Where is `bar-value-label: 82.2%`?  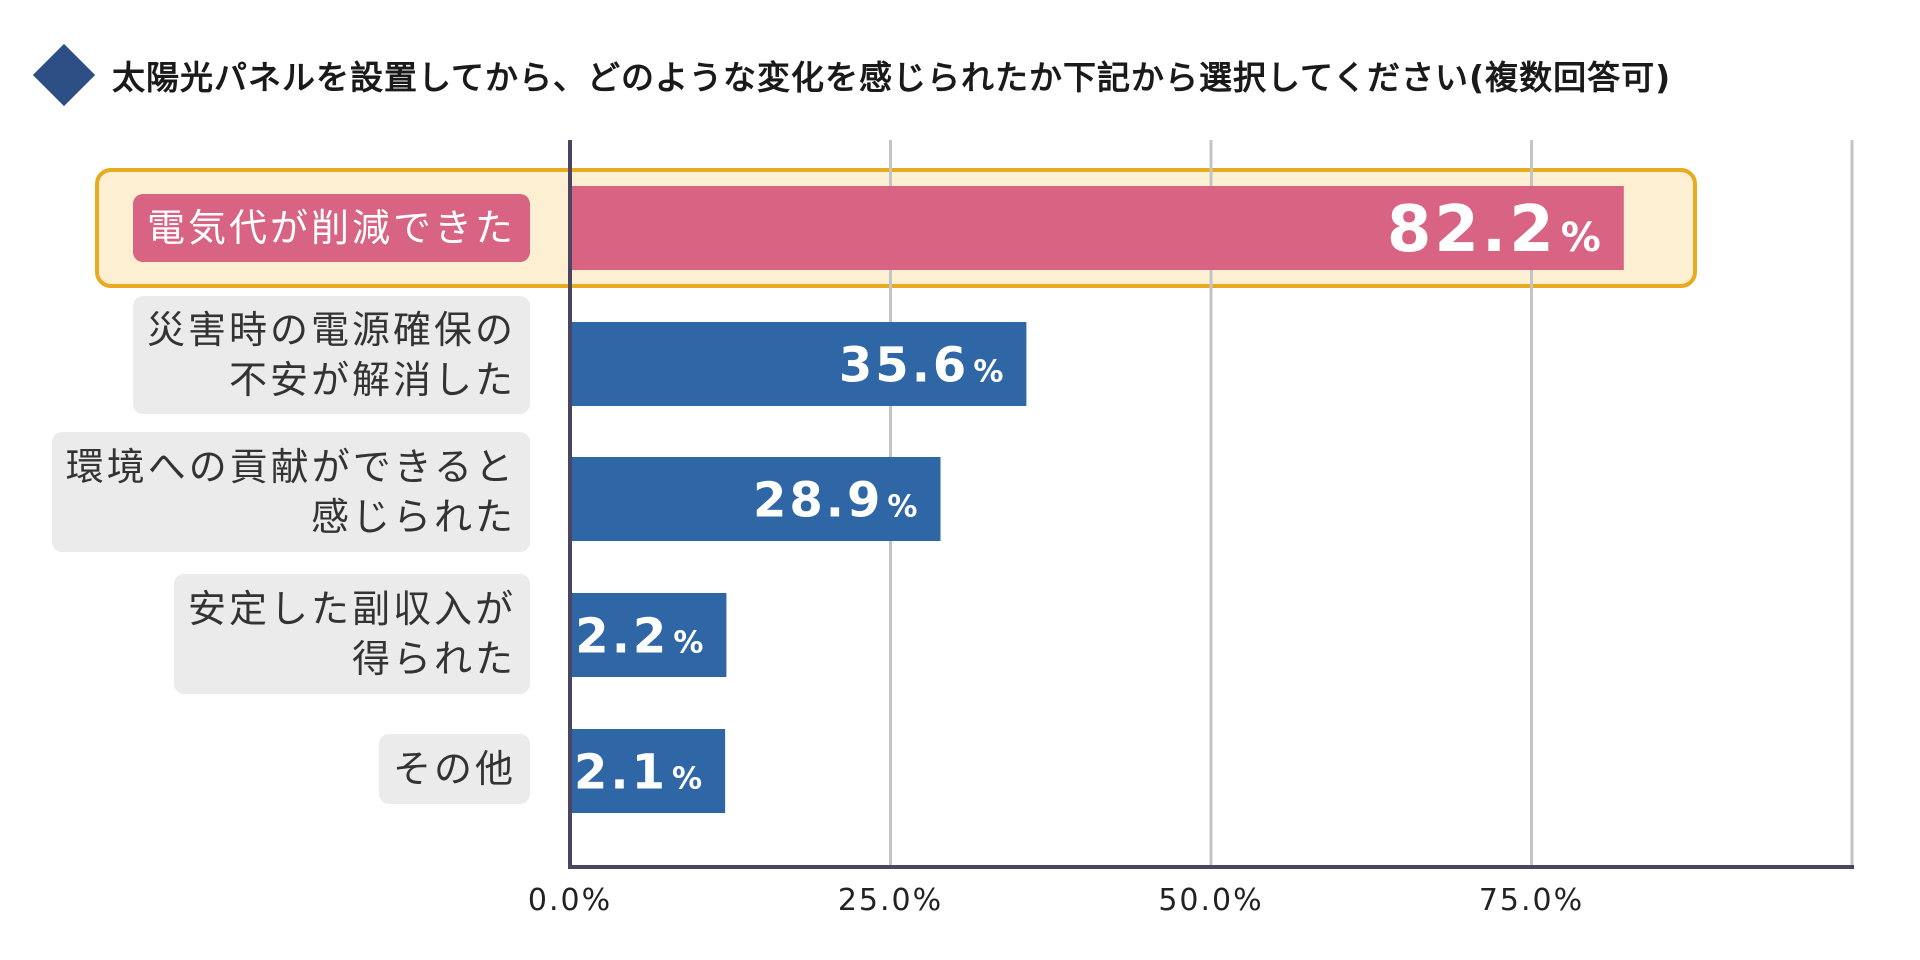 bar-value-label: 82.2% is located at coordinates (1495, 230).